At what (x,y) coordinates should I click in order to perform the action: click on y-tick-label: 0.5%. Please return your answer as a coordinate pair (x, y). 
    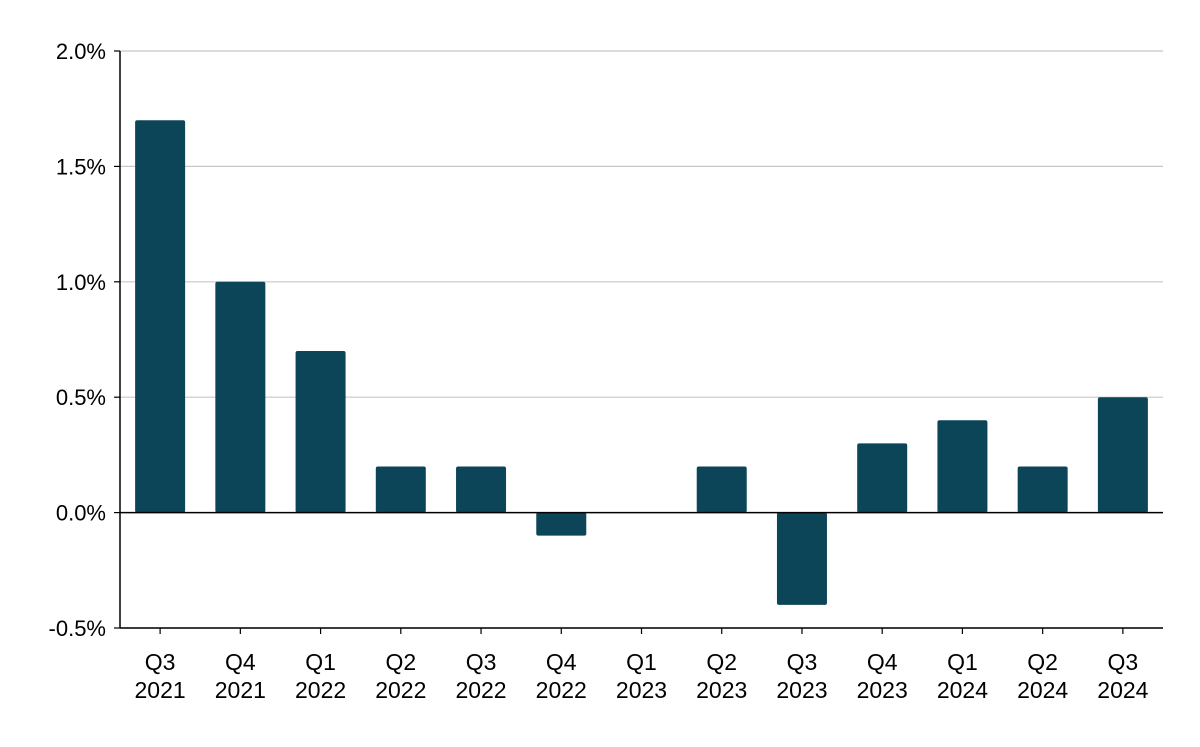
    Looking at the image, I should click on (81, 397).